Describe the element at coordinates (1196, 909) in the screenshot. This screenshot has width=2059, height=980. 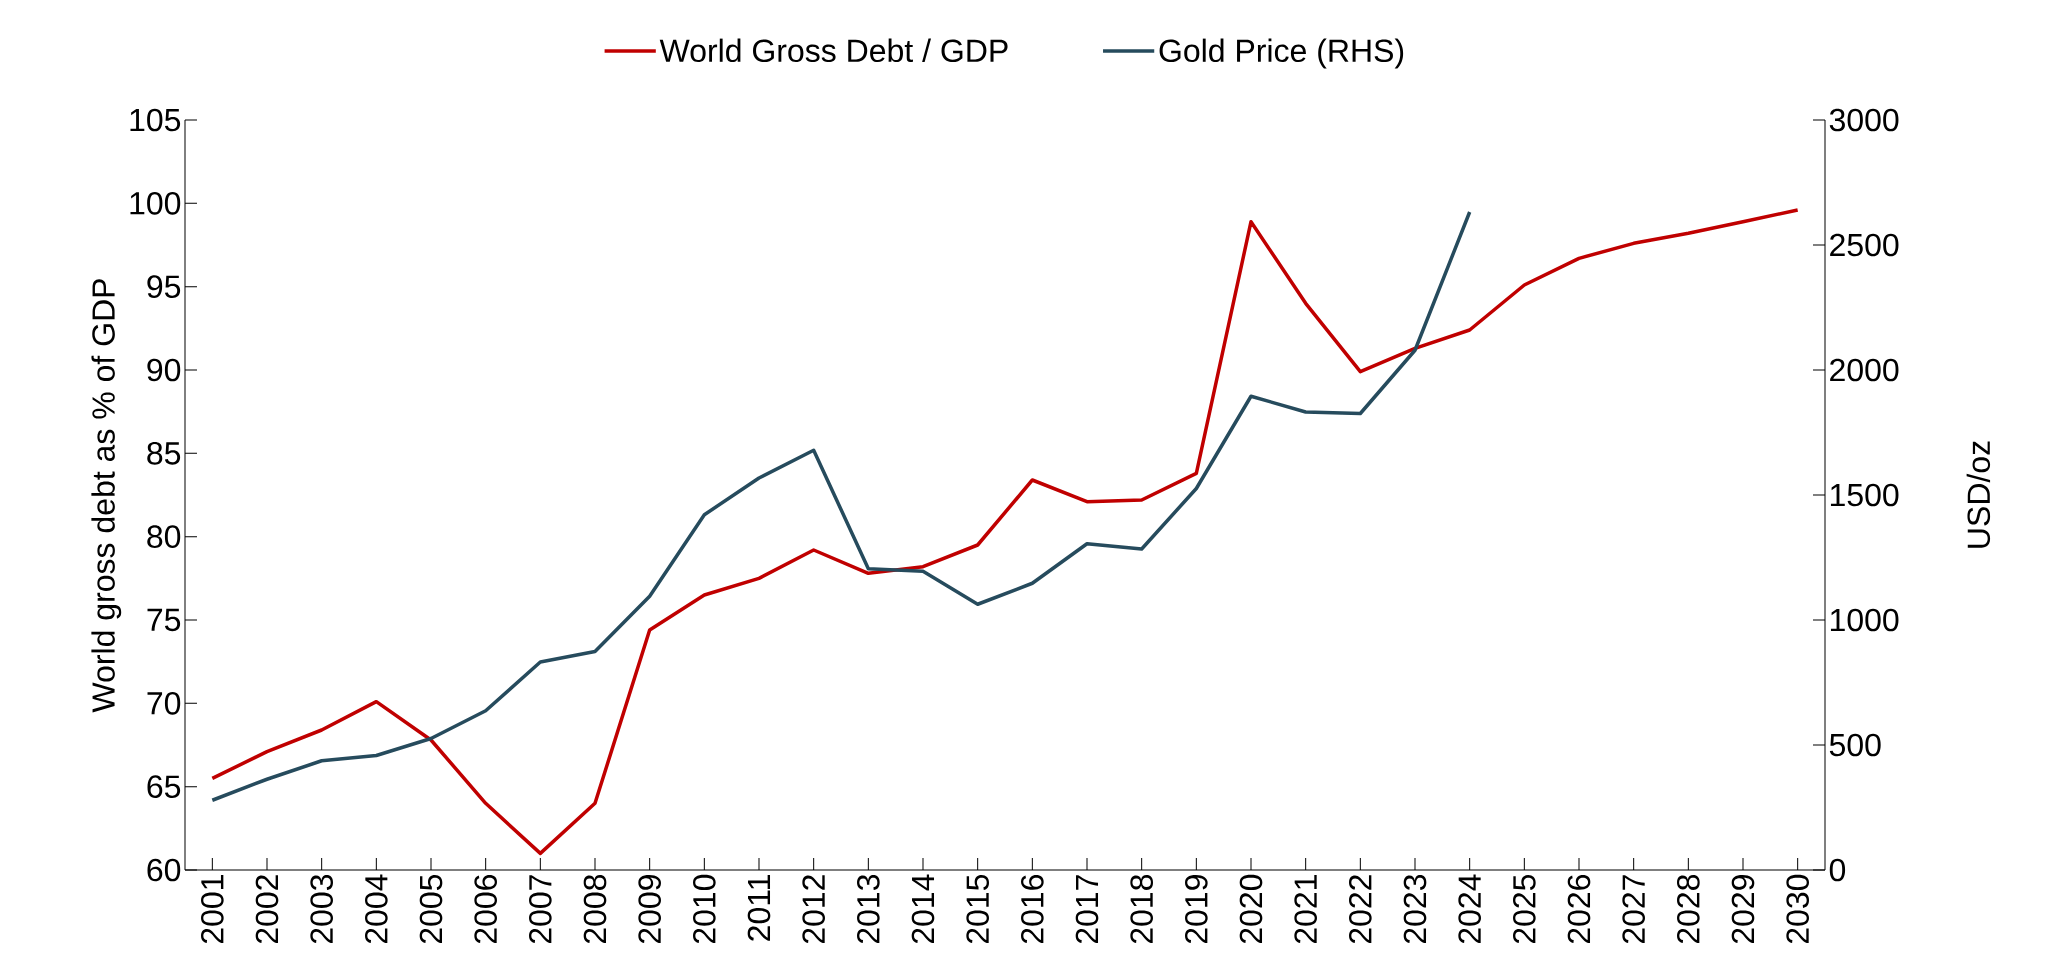
I see `x-tick-label: 2019` at that location.